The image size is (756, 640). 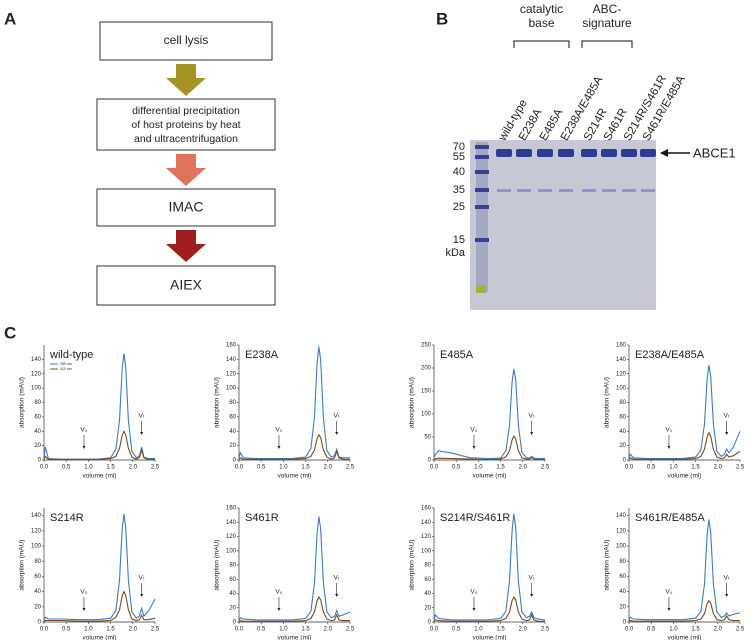 I want to click on chart-title: wild-type, so click(x=71, y=355).